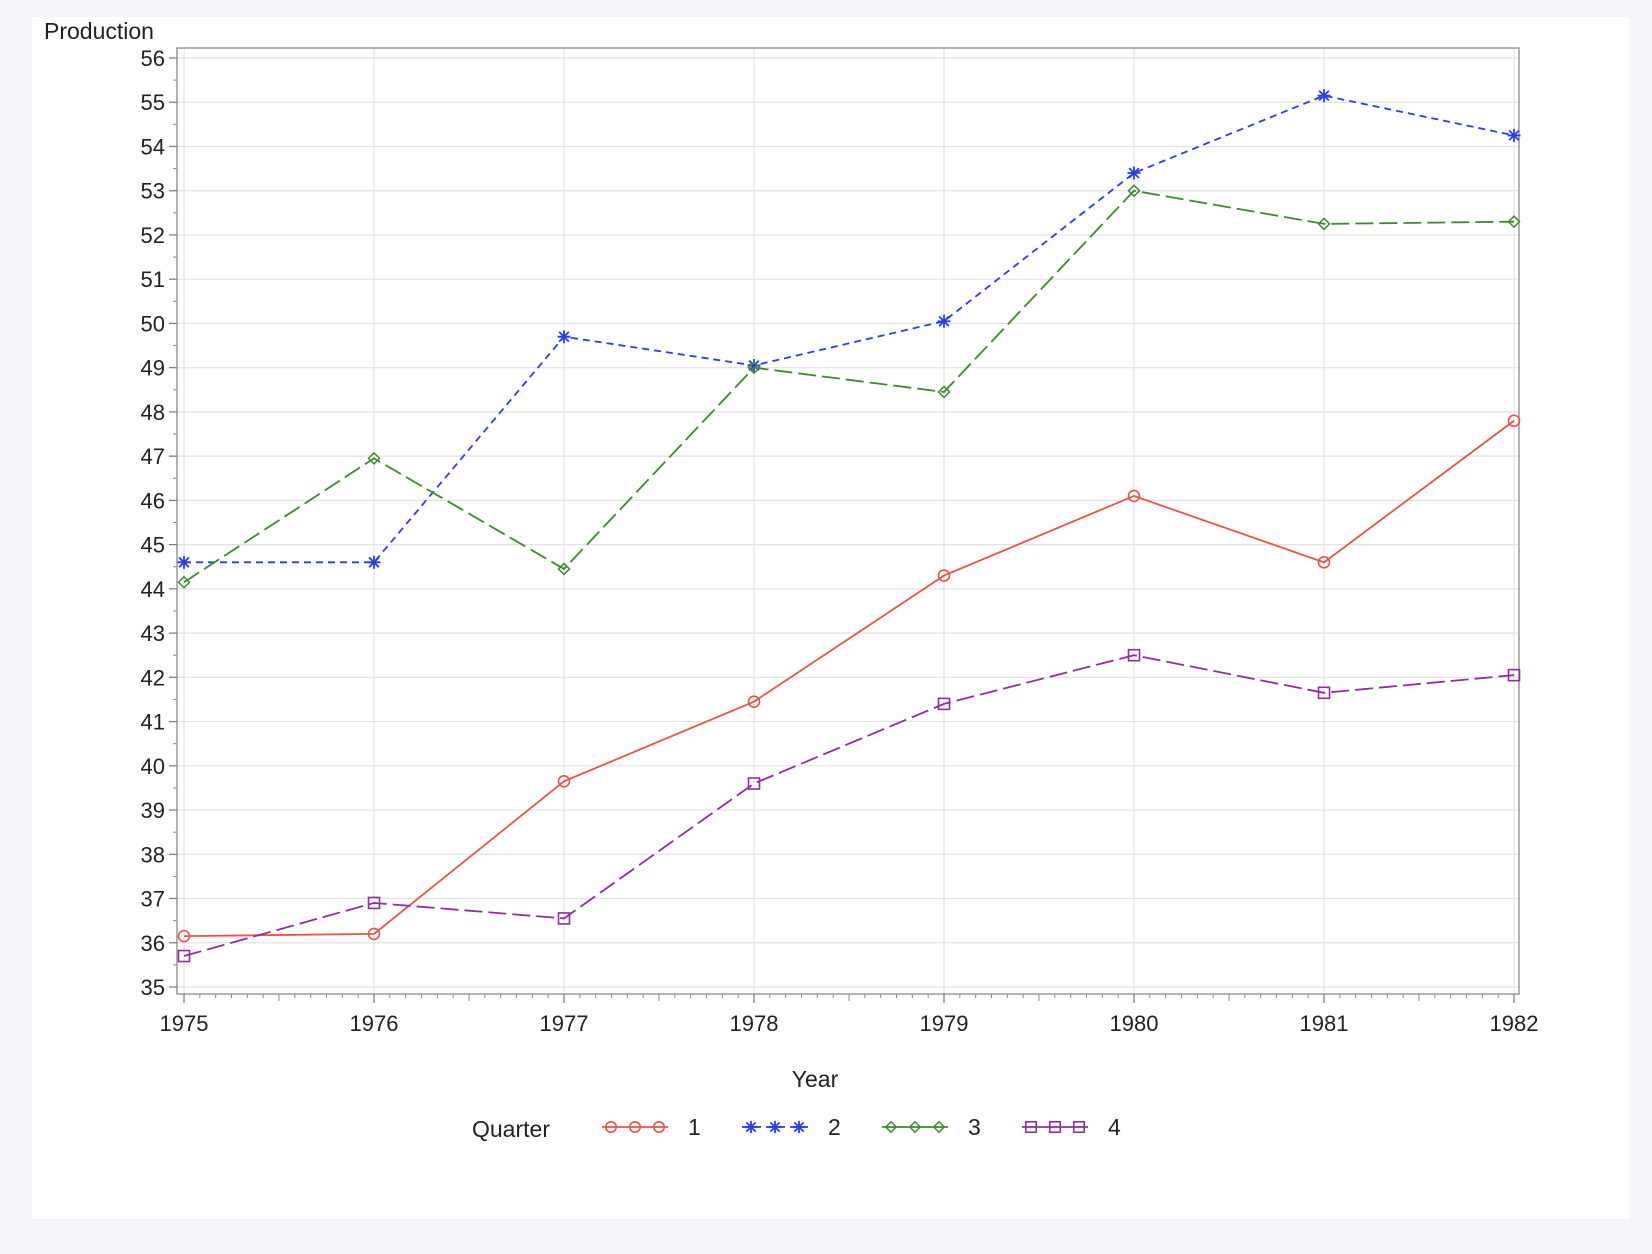 Image resolution: width=1652 pixels, height=1254 pixels. I want to click on legend-item-4: 4, so click(1071, 1127).